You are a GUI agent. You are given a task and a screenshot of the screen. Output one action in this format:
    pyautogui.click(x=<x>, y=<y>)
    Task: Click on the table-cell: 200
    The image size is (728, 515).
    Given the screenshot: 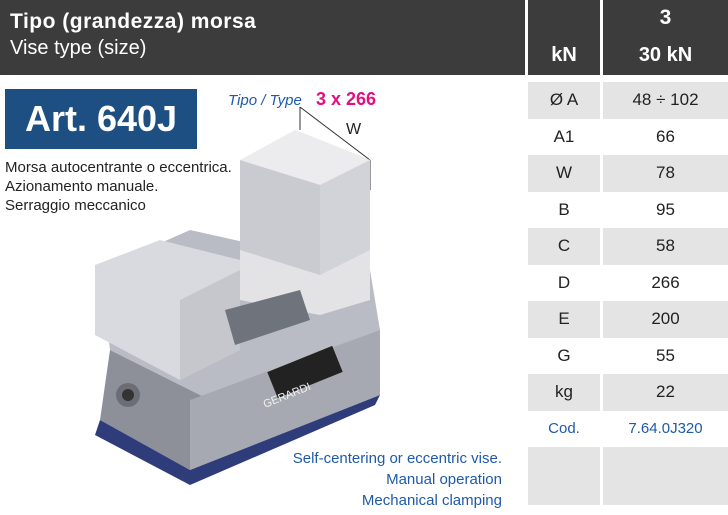 What is the action you would take?
    pyautogui.click(x=665, y=319)
    